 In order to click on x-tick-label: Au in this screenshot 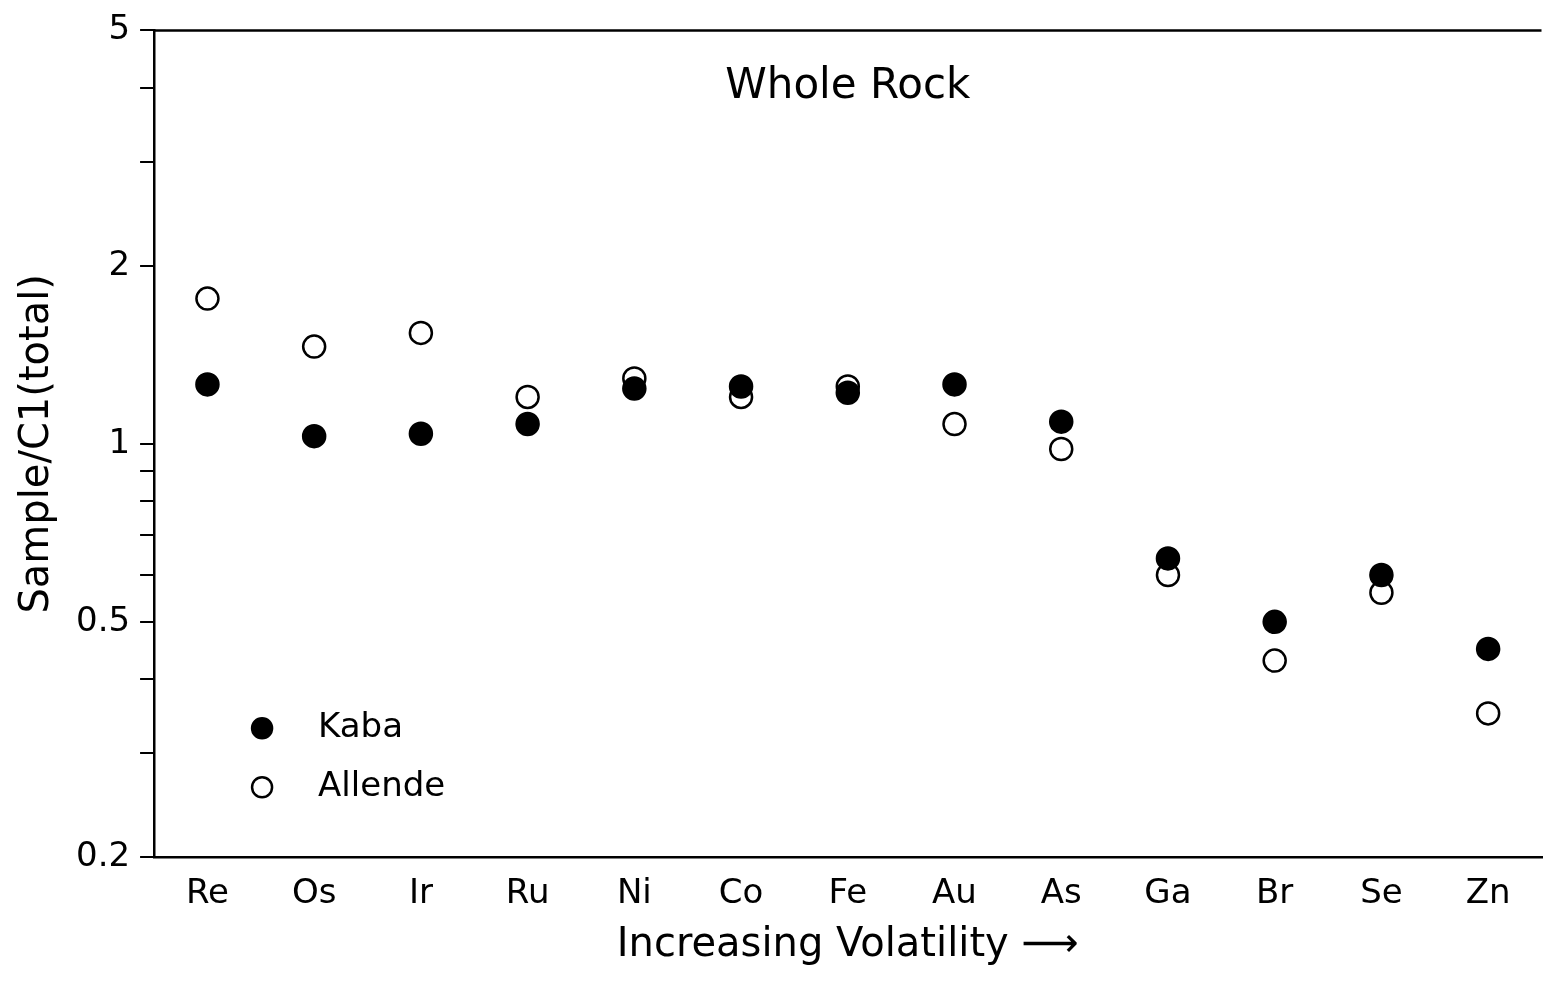, I will do `click(954, 891)`.